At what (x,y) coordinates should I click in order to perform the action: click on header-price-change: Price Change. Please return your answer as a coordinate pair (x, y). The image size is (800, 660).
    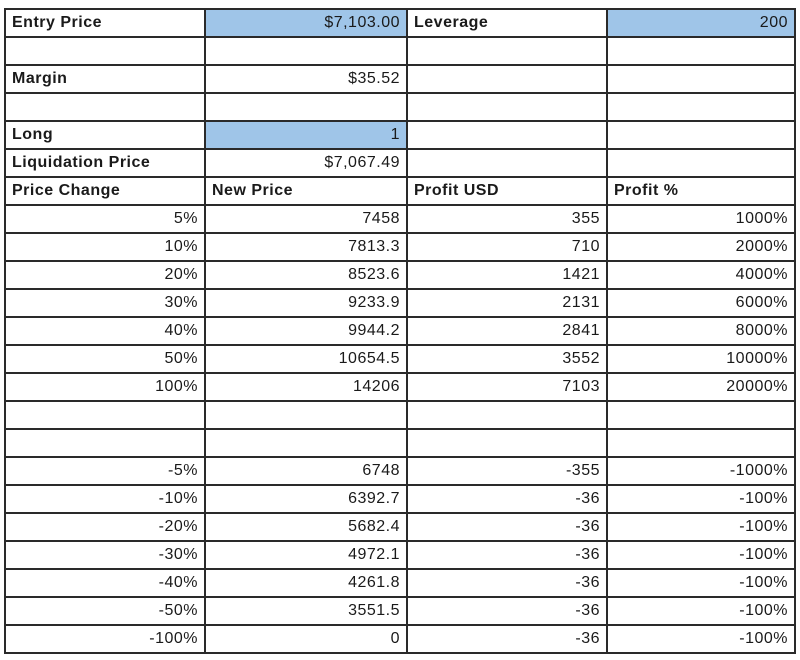
    Looking at the image, I should click on (105, 191).